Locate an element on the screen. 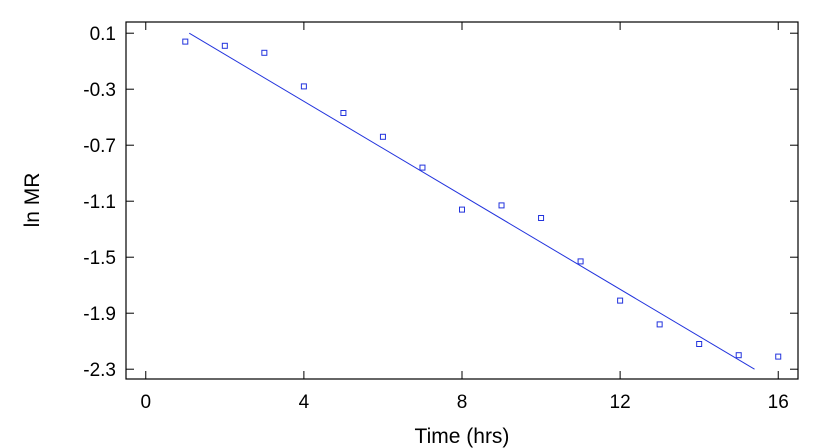  x-tick-label: 8 is located at coordinates (462, 402).